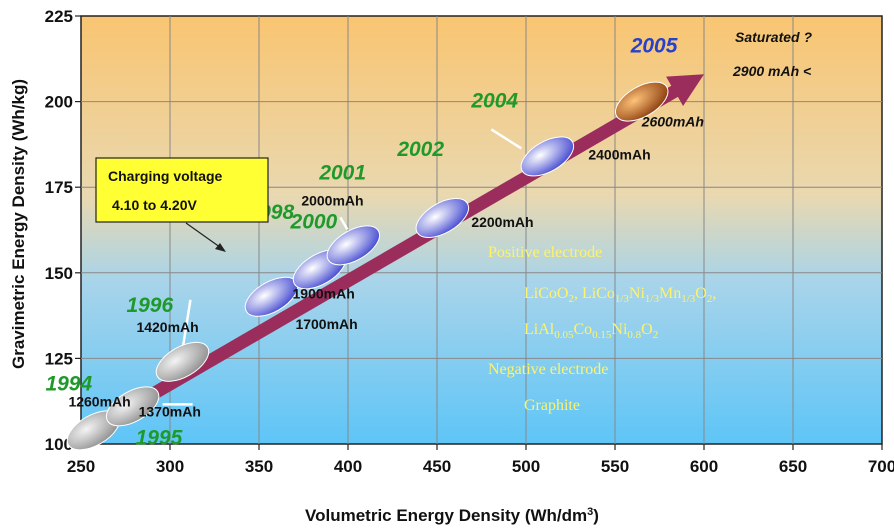 The width and height of the screenshot is (894, 529). I want to click on x-axis-label: Volumetric Energy Density (Wh/dm3), so click(452, 515).